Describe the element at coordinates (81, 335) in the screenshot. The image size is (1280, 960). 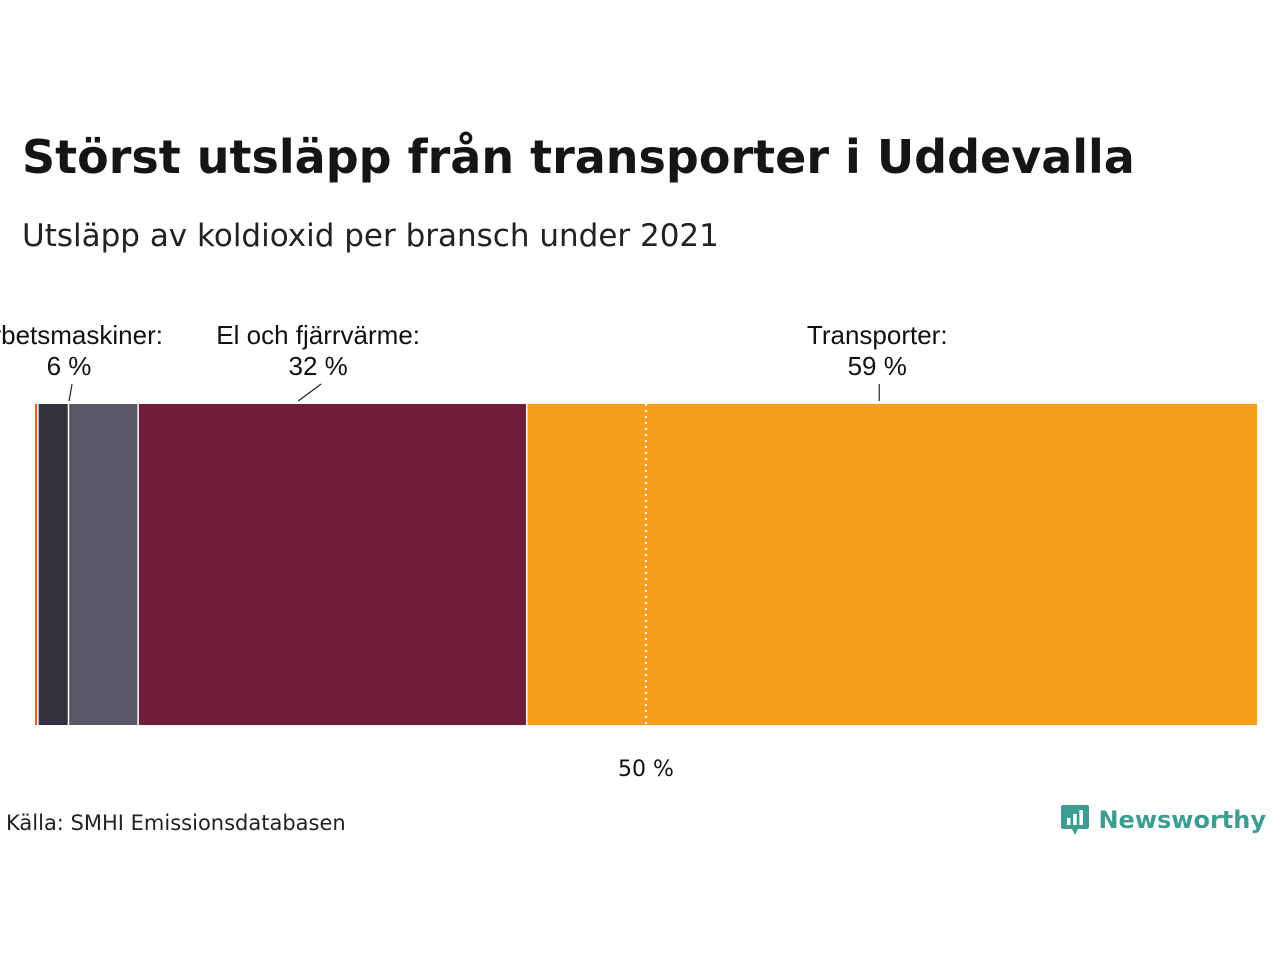
I see `segment-label-name-2: Arbetsmaskiner:` at that location.